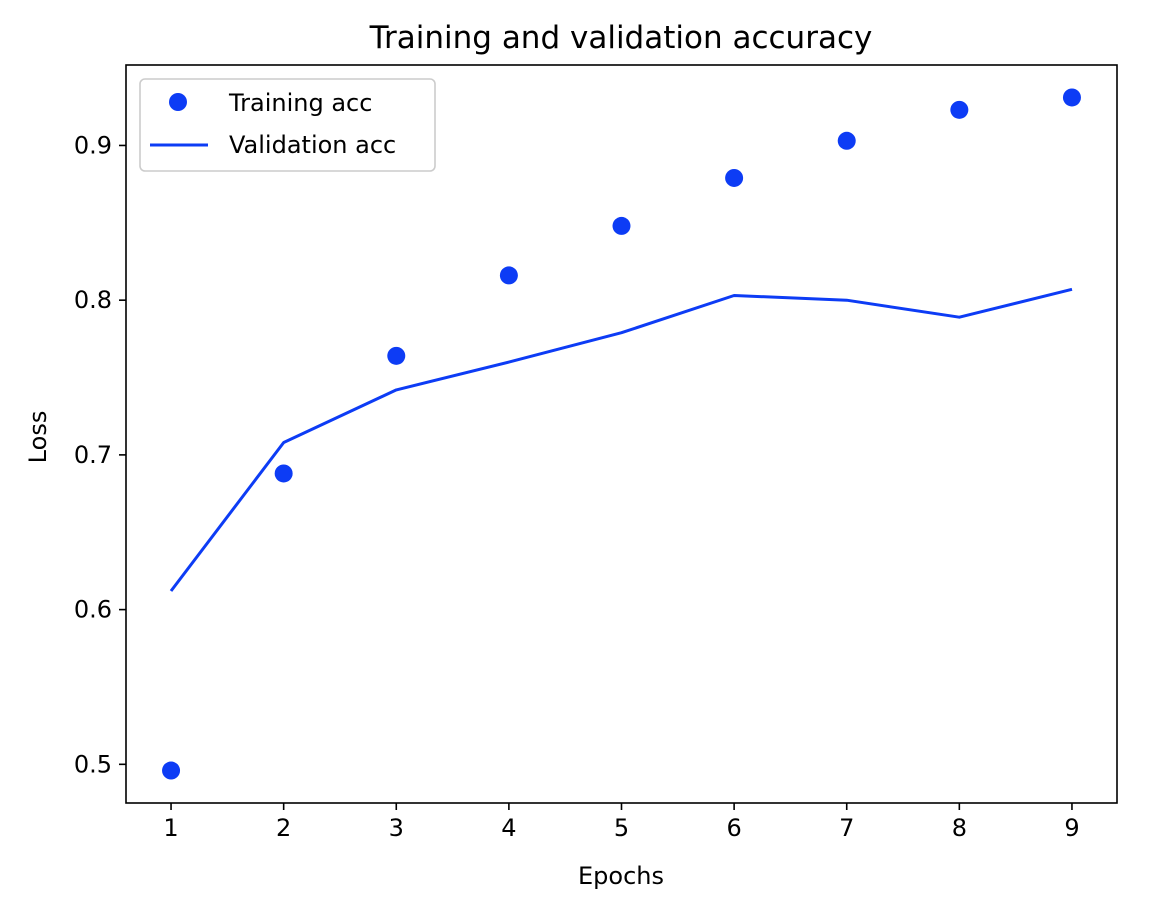 This screenshot has width=1164, height=898. I want to click on y-tick-label: 0.5, so click(93, 764).